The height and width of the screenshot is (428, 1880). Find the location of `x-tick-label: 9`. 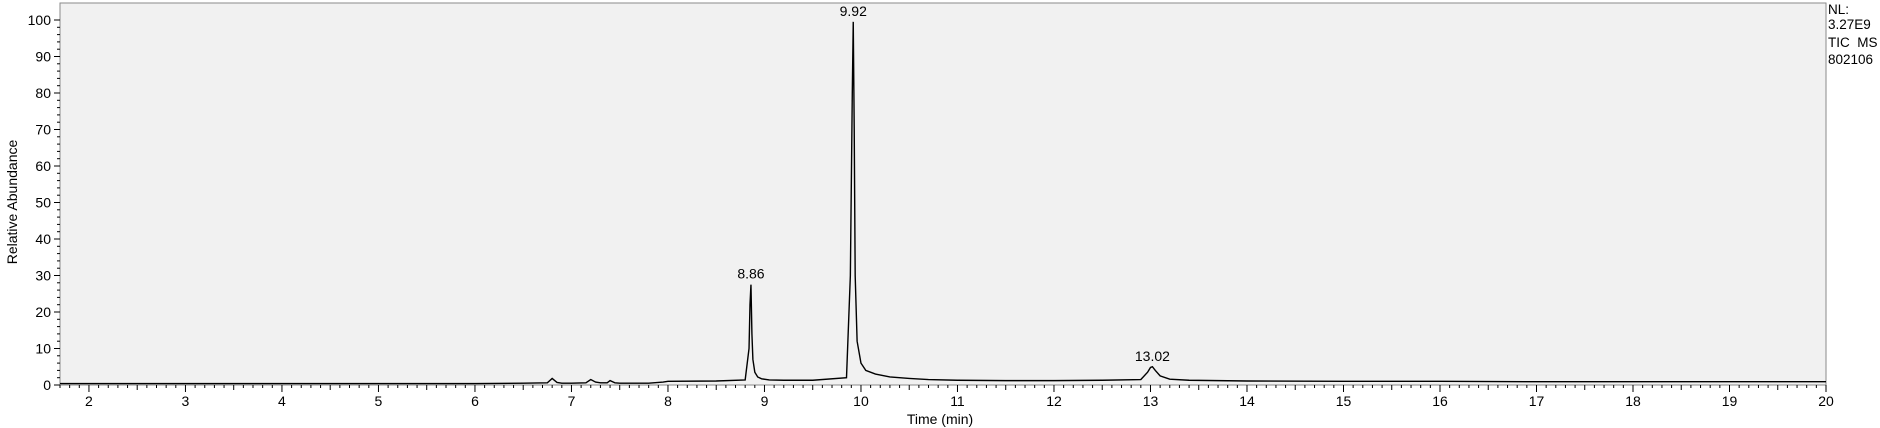

x-tick-label: 9 is located at coordinates (765, 401).